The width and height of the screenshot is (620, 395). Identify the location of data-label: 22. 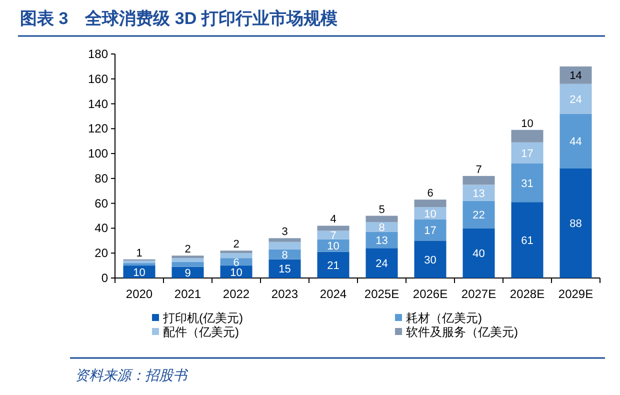
(478, 216).